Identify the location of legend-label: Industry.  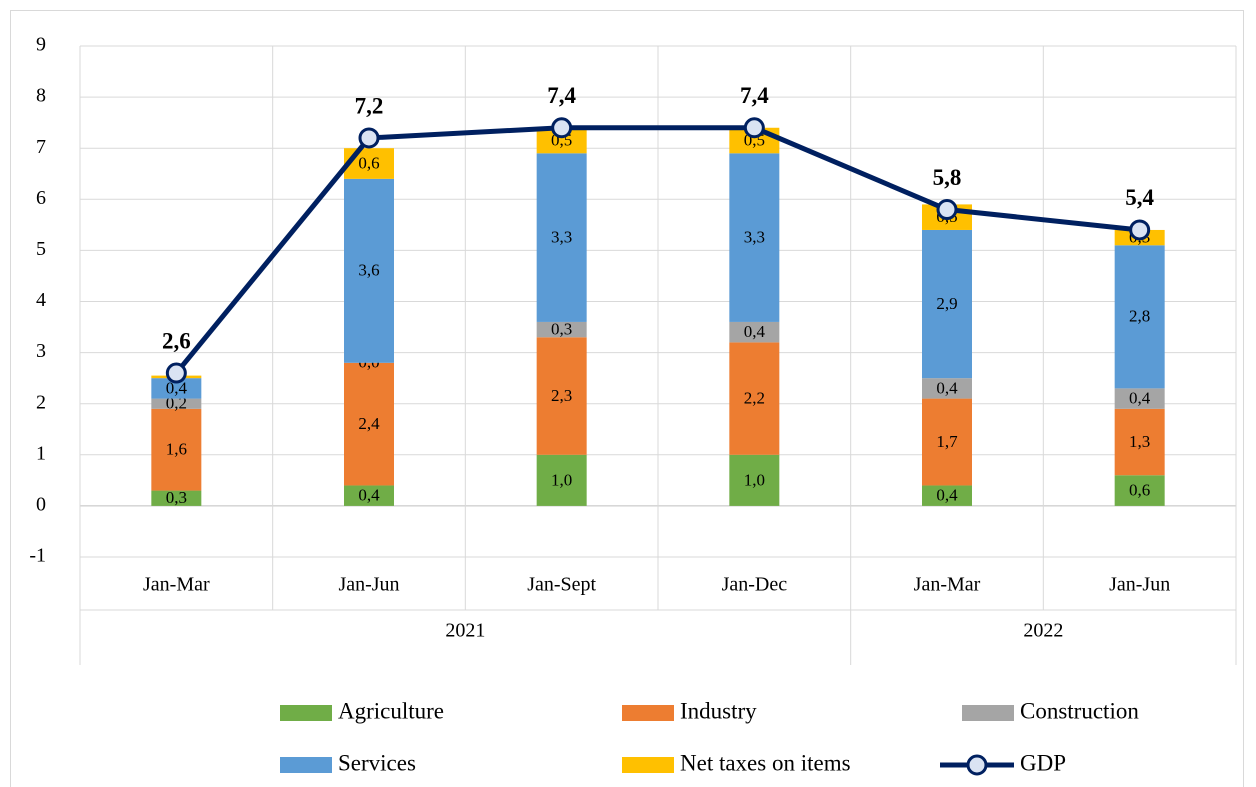
(718, 710).